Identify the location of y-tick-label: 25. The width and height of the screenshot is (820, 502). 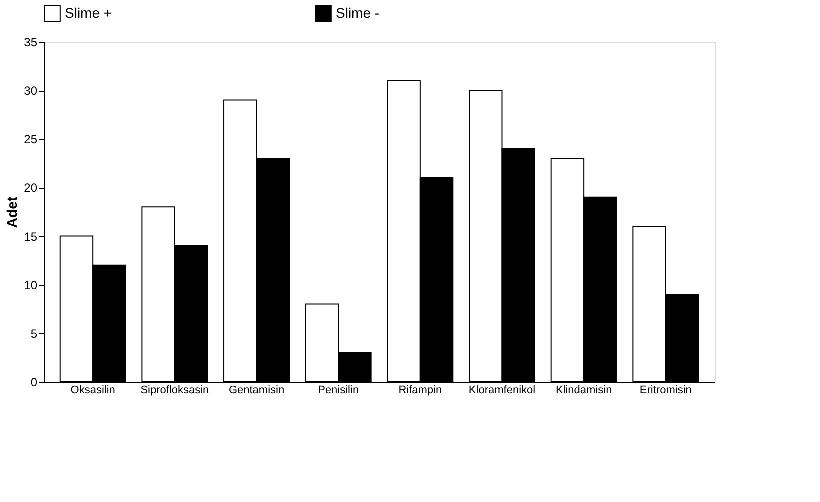
(31, 139).